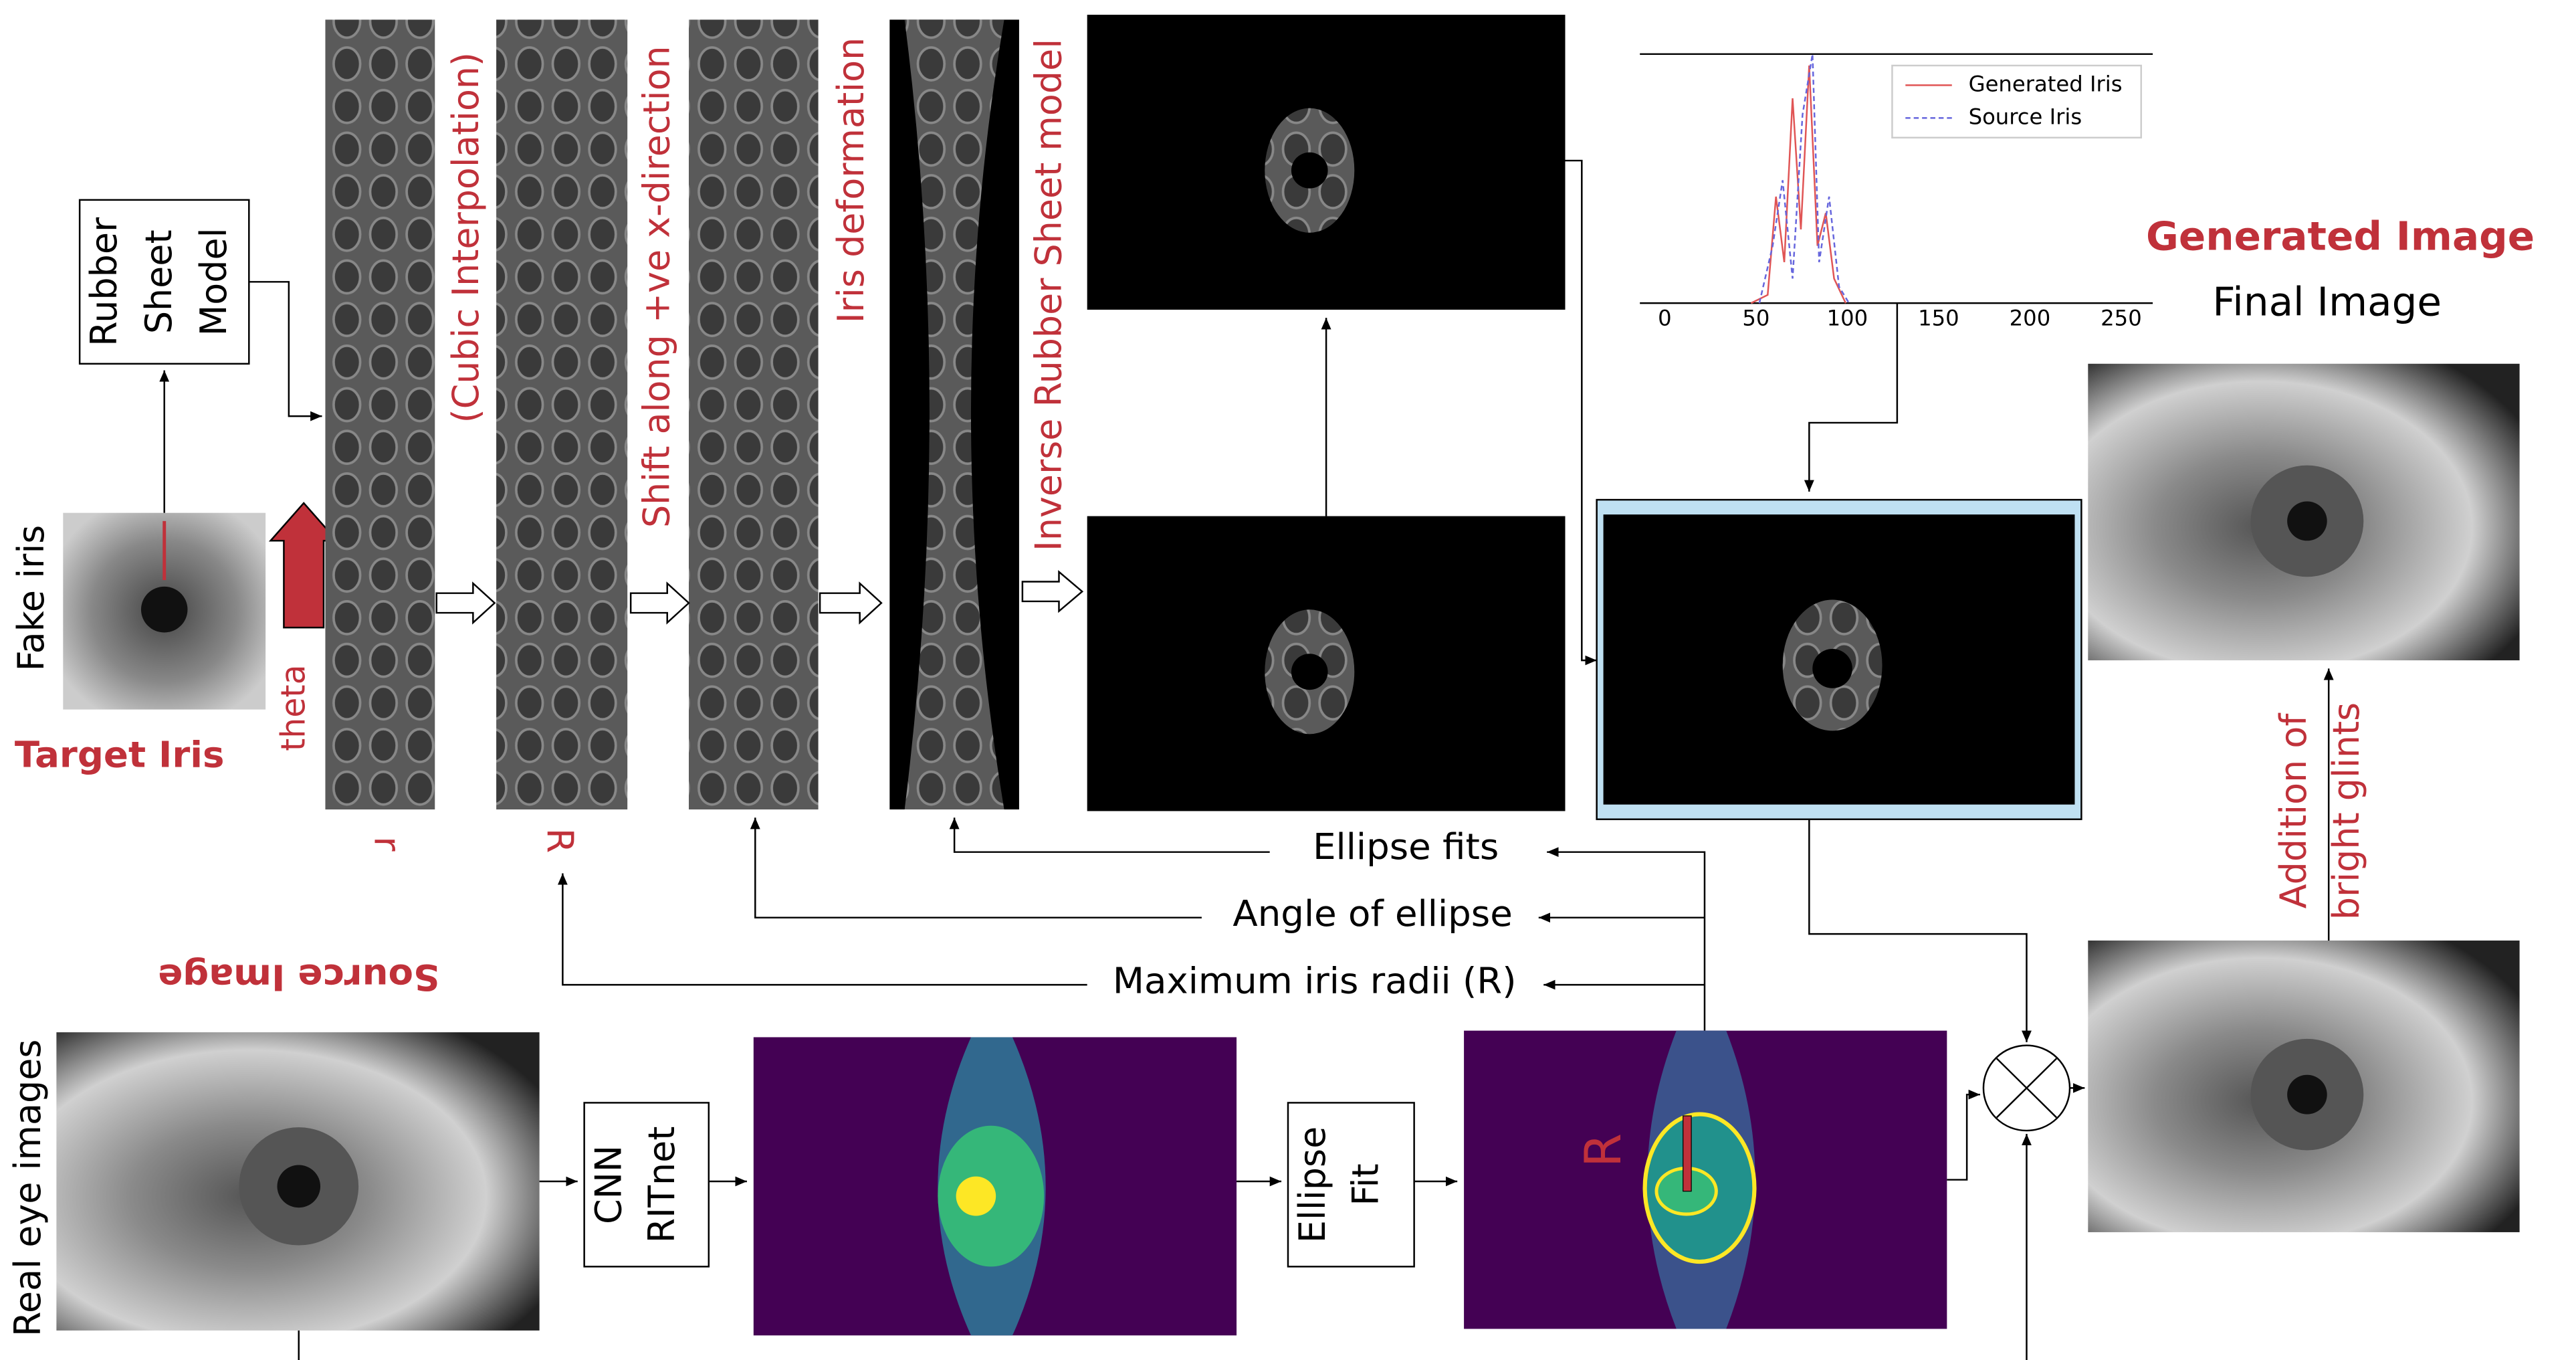 The height and width of the screenshot is (1360, 2576). I want to click on label: Ellipse fits, so click(1406, 846).